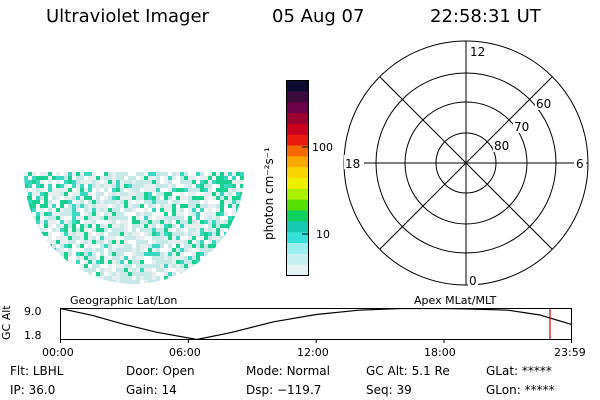  Describe the element at coordinates (6, 322) in the screenshot. I see `altitude-axis-label: GC Alt` at that location.